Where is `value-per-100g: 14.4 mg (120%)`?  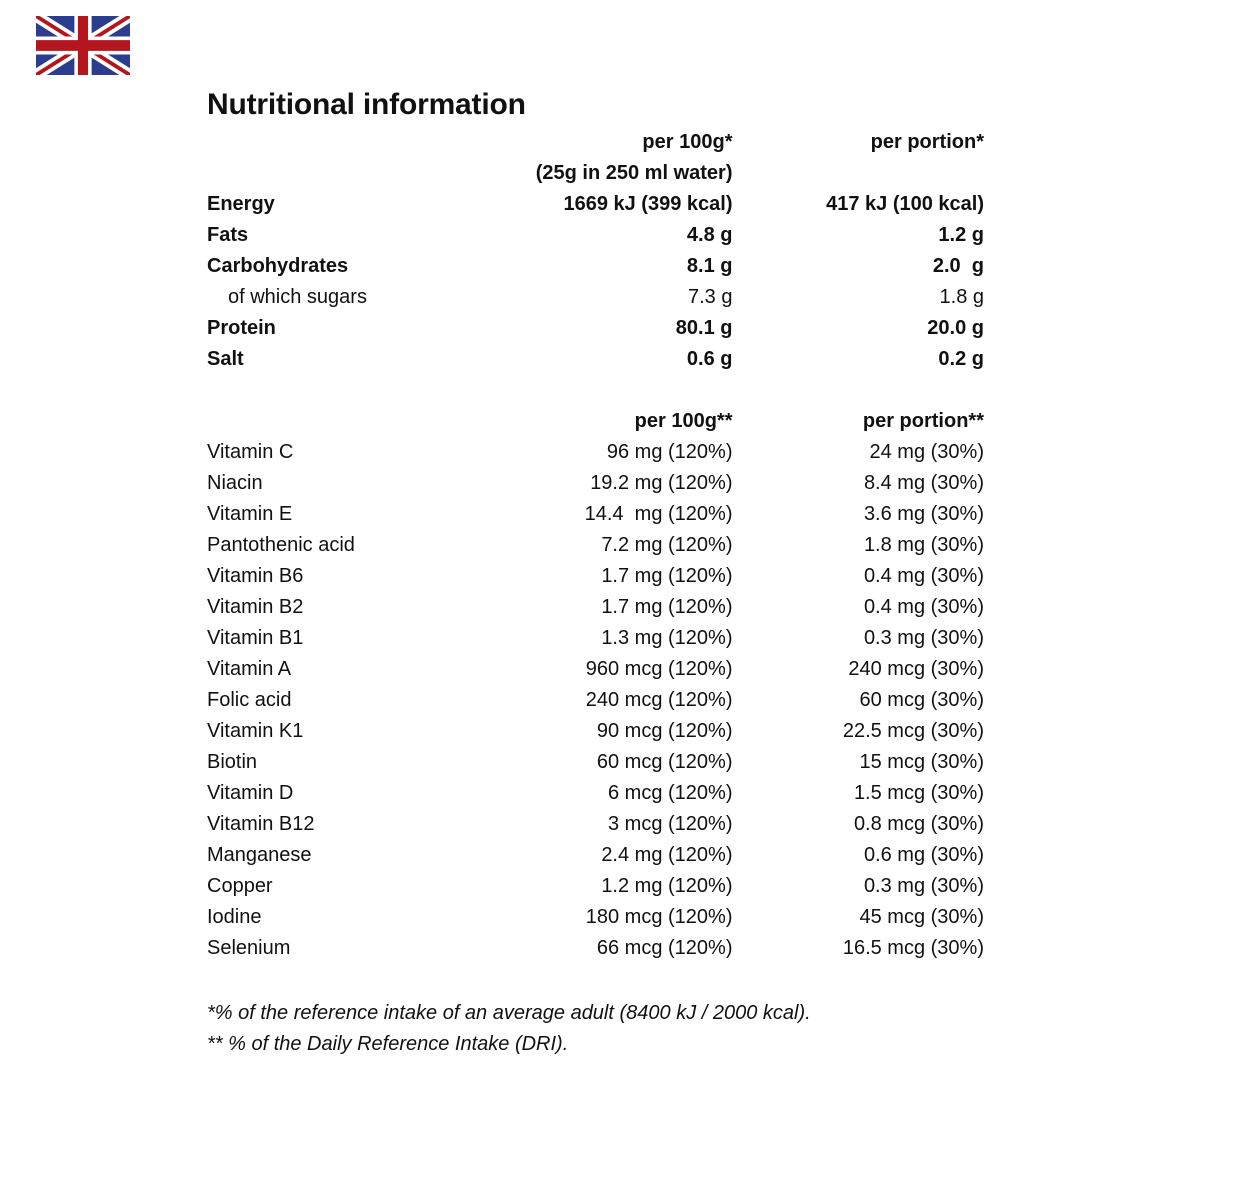
value-per-100g: 14.4 mg (120%) is located at coordinates (658, 514).